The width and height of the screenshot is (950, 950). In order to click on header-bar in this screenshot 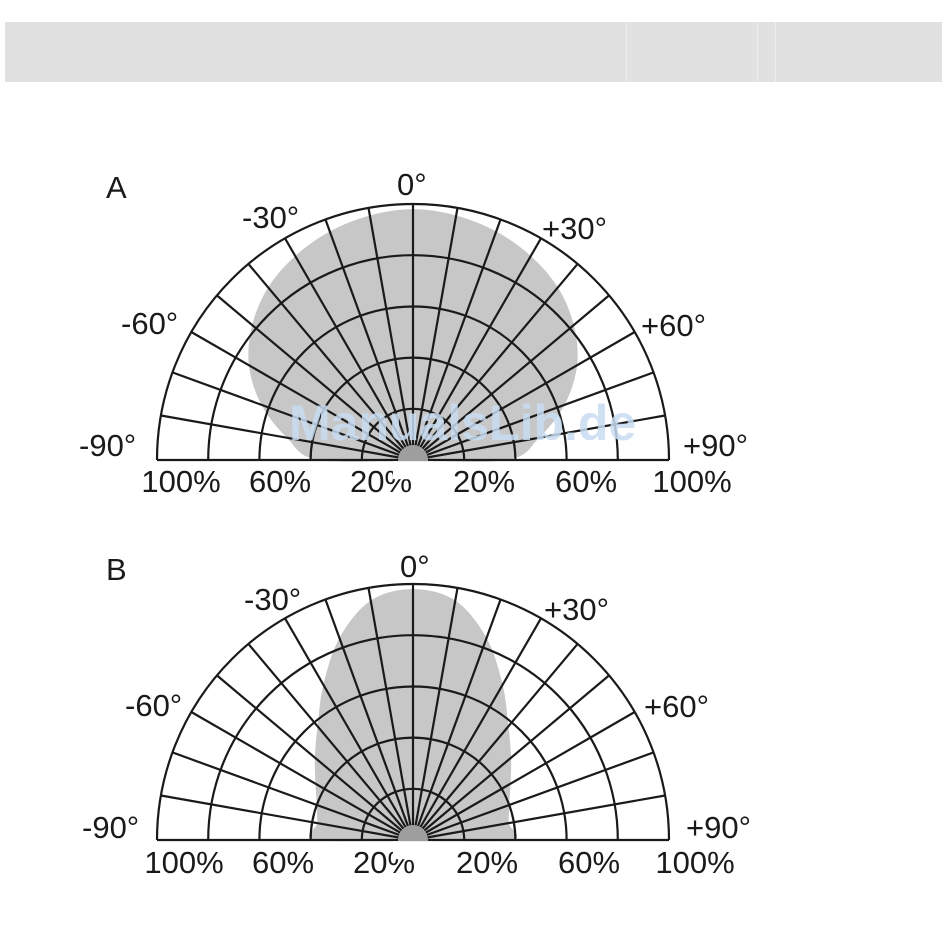, I will do `click(473, 52)`.